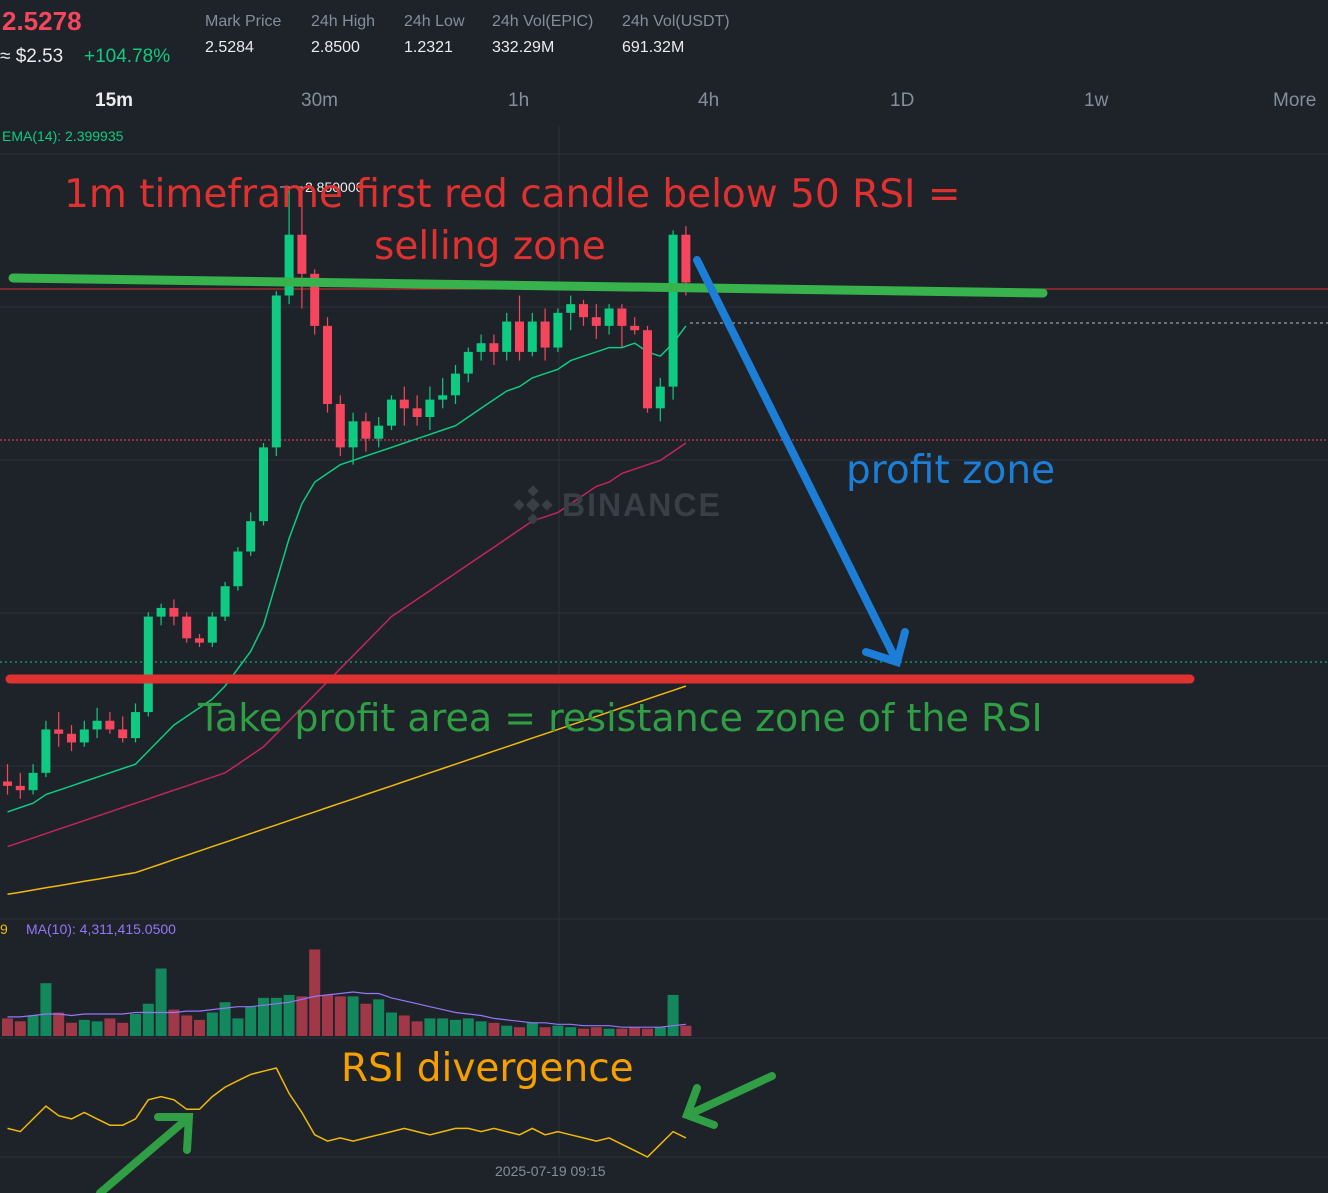 This screenshot has height=1193, width=1328. I want to click on stat-label-mark-price: Mark Price, so click(243, 21).